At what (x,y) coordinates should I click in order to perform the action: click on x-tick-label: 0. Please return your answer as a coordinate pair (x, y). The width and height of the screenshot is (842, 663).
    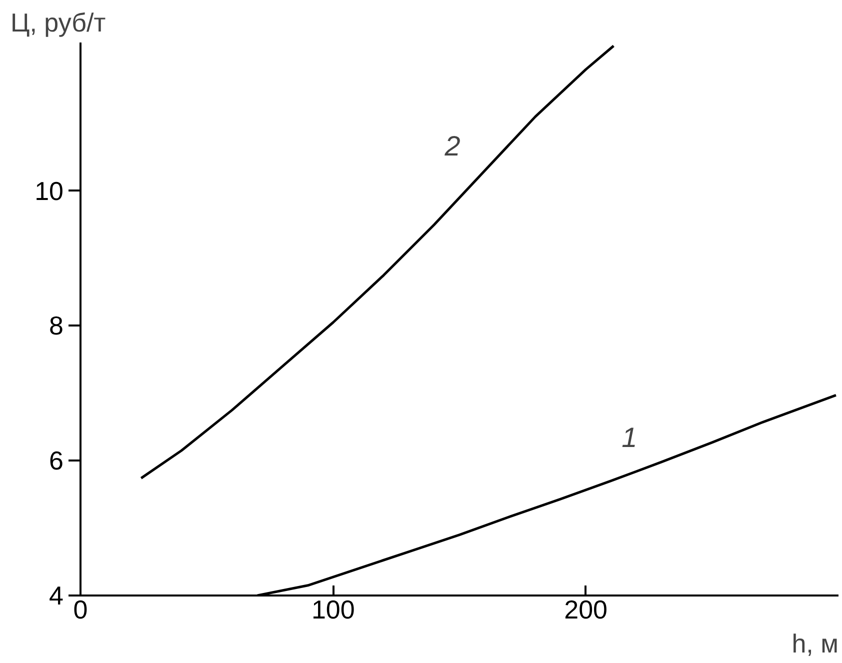
    Looking at the image, I should click on (80, 609).